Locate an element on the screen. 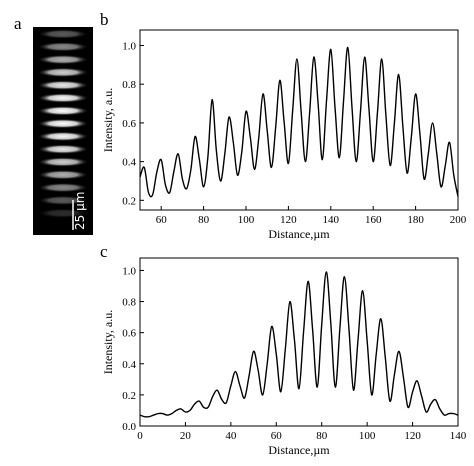 The image size is (474, 466). x-tick-label: 200 is located at coordinates (458, 220).